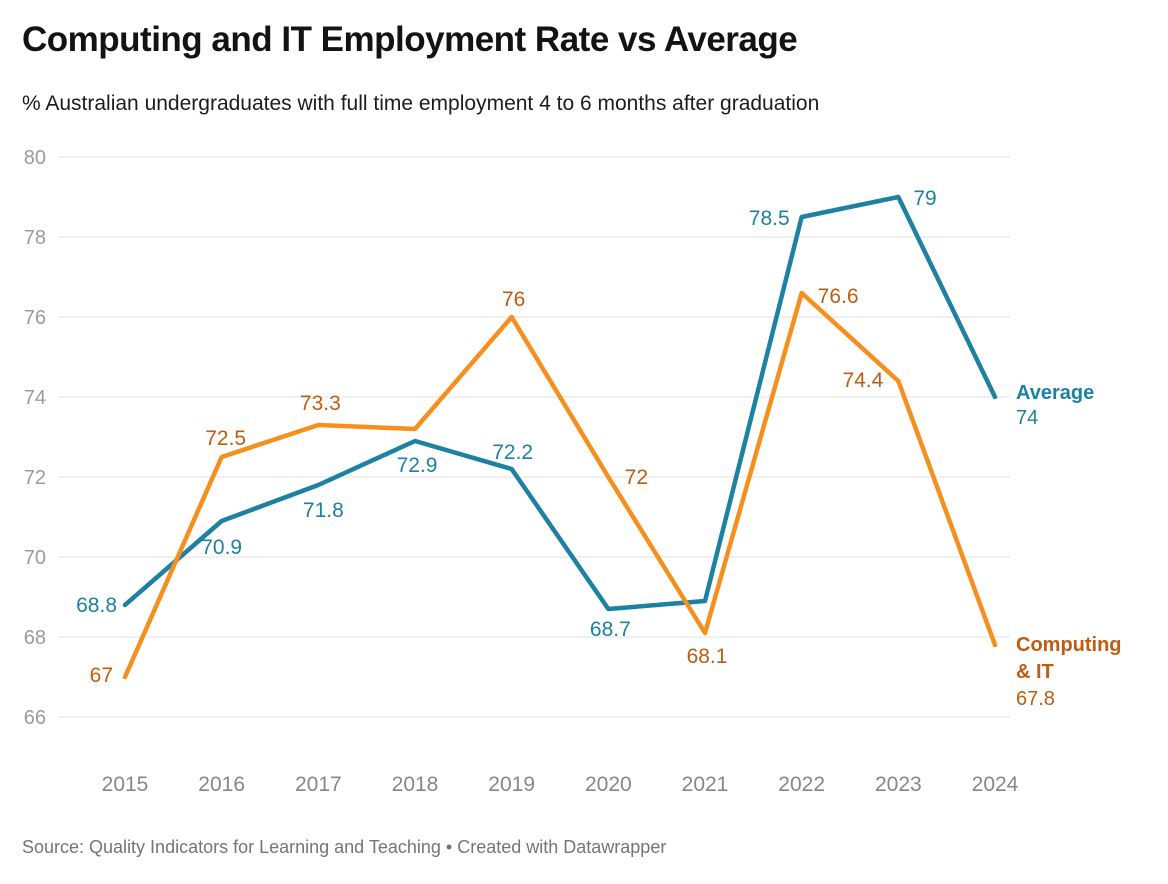 The width and height of the screenshot is (1168, 884). Describe the element at coordinates (1055, 393) in the screenshot. I see `series-name-average: Average` at that location.